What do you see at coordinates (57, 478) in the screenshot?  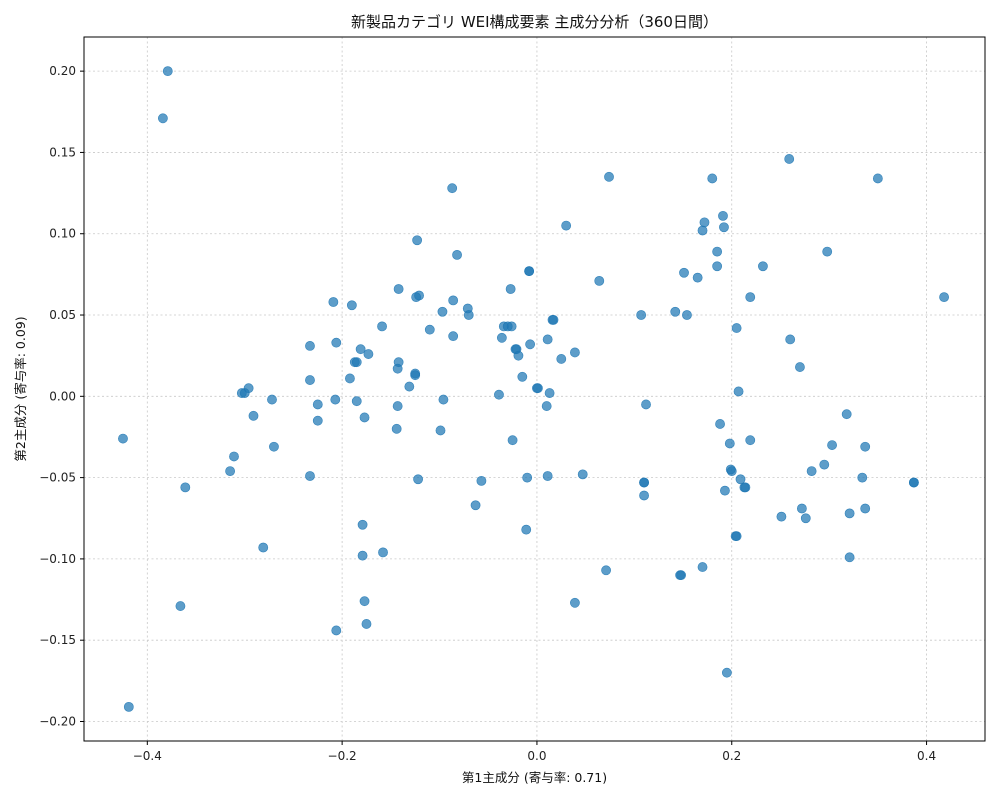 I see `y-tick-label: −0.05` at bounding box center [57, 478].